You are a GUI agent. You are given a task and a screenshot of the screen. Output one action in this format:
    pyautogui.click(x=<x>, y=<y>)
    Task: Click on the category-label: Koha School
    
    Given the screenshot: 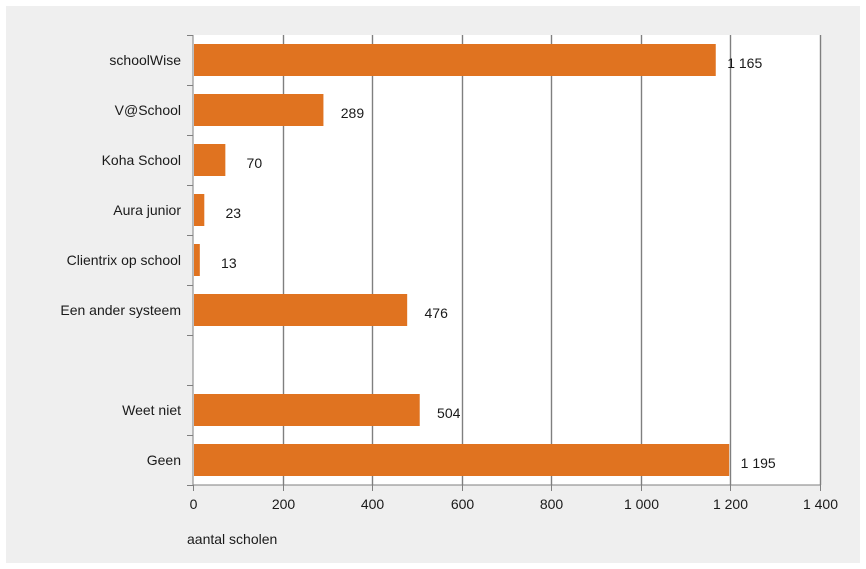 What is the action you would take?
    pyautogui.click(x=141, y=160)
    